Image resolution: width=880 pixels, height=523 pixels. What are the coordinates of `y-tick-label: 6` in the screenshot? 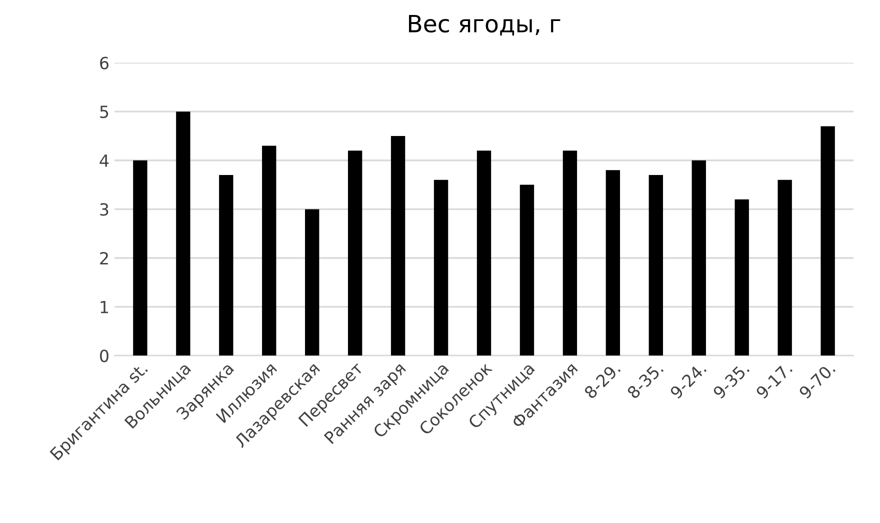 It's located at (104, 63).